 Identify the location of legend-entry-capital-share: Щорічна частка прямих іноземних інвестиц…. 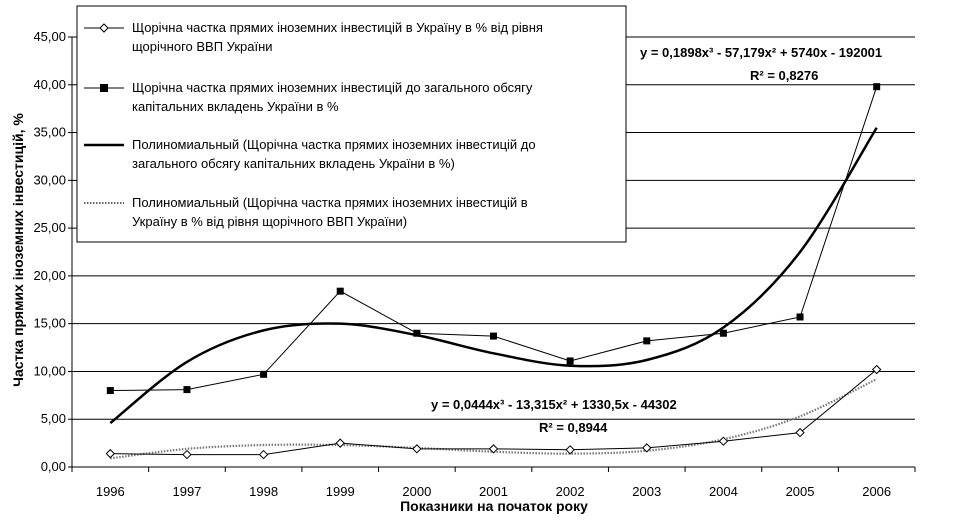
(308, 97).